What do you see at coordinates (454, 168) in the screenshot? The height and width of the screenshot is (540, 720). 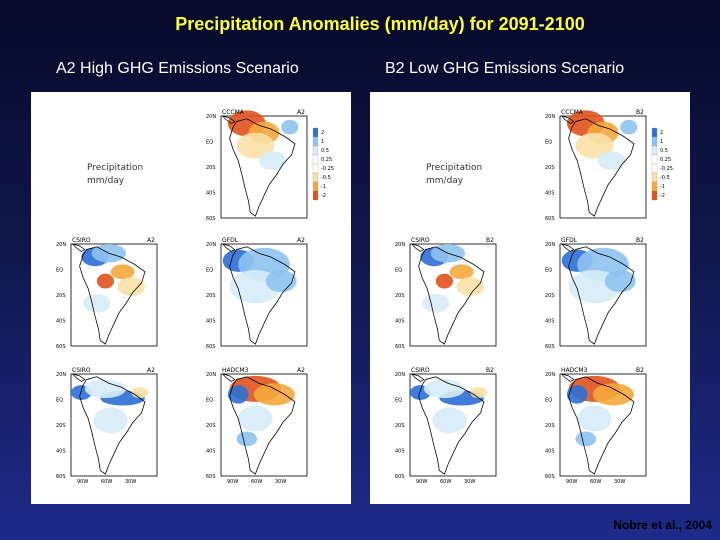 I see `legend-label-precipitation: Precipitation` at bounding box center [454, 168].